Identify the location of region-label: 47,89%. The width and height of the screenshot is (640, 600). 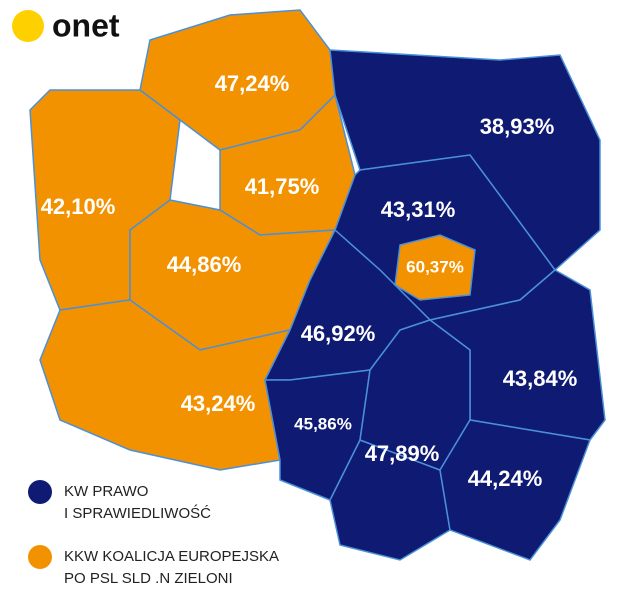
(402, 453).